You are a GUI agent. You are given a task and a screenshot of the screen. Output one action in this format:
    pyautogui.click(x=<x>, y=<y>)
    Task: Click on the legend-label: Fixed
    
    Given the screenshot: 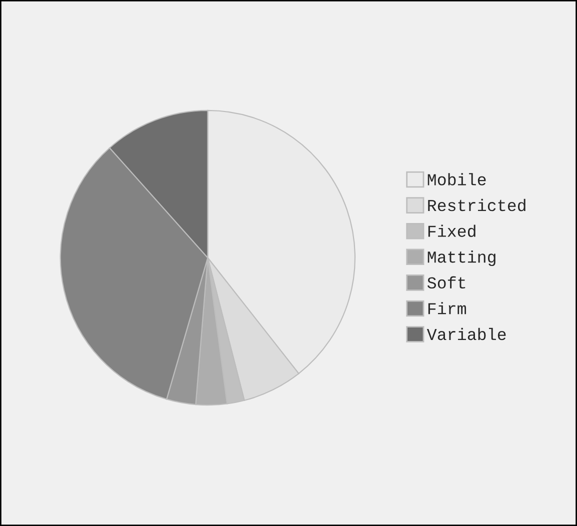 What is the action you would take?
    pyautogui.click(x=452, y=231)
    